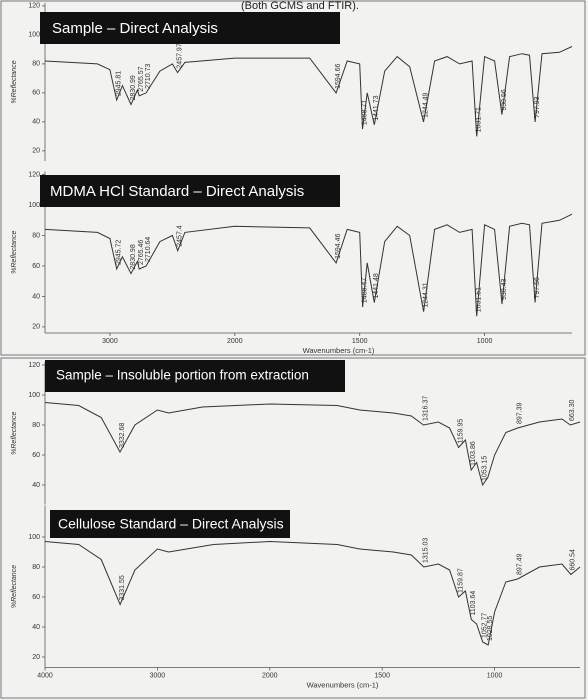 The height and width of the screenshot is (700, 588). Describe the element at coordinates (45, 675) in the screenshot. I see `x-tick-label: 4000` at that location.